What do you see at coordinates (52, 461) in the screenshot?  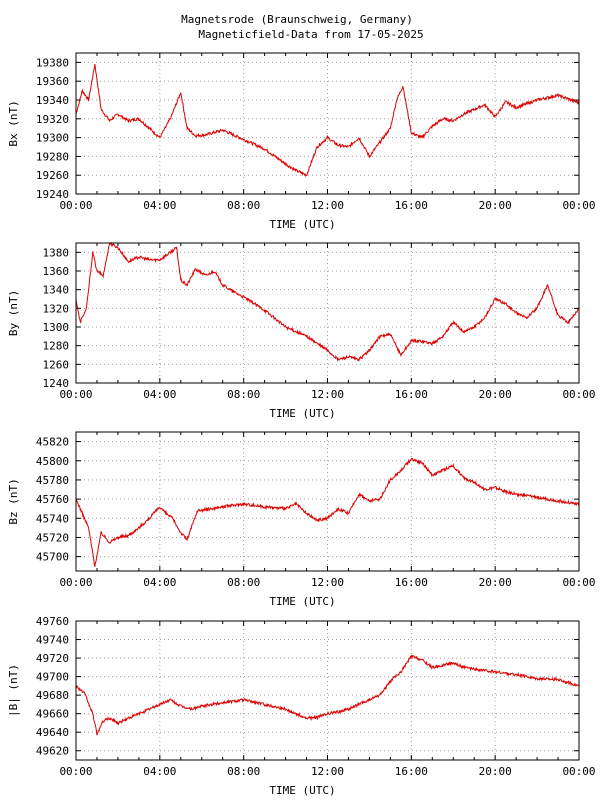 I see `y-tick-label: 45800` at bounding box center [52, 461].